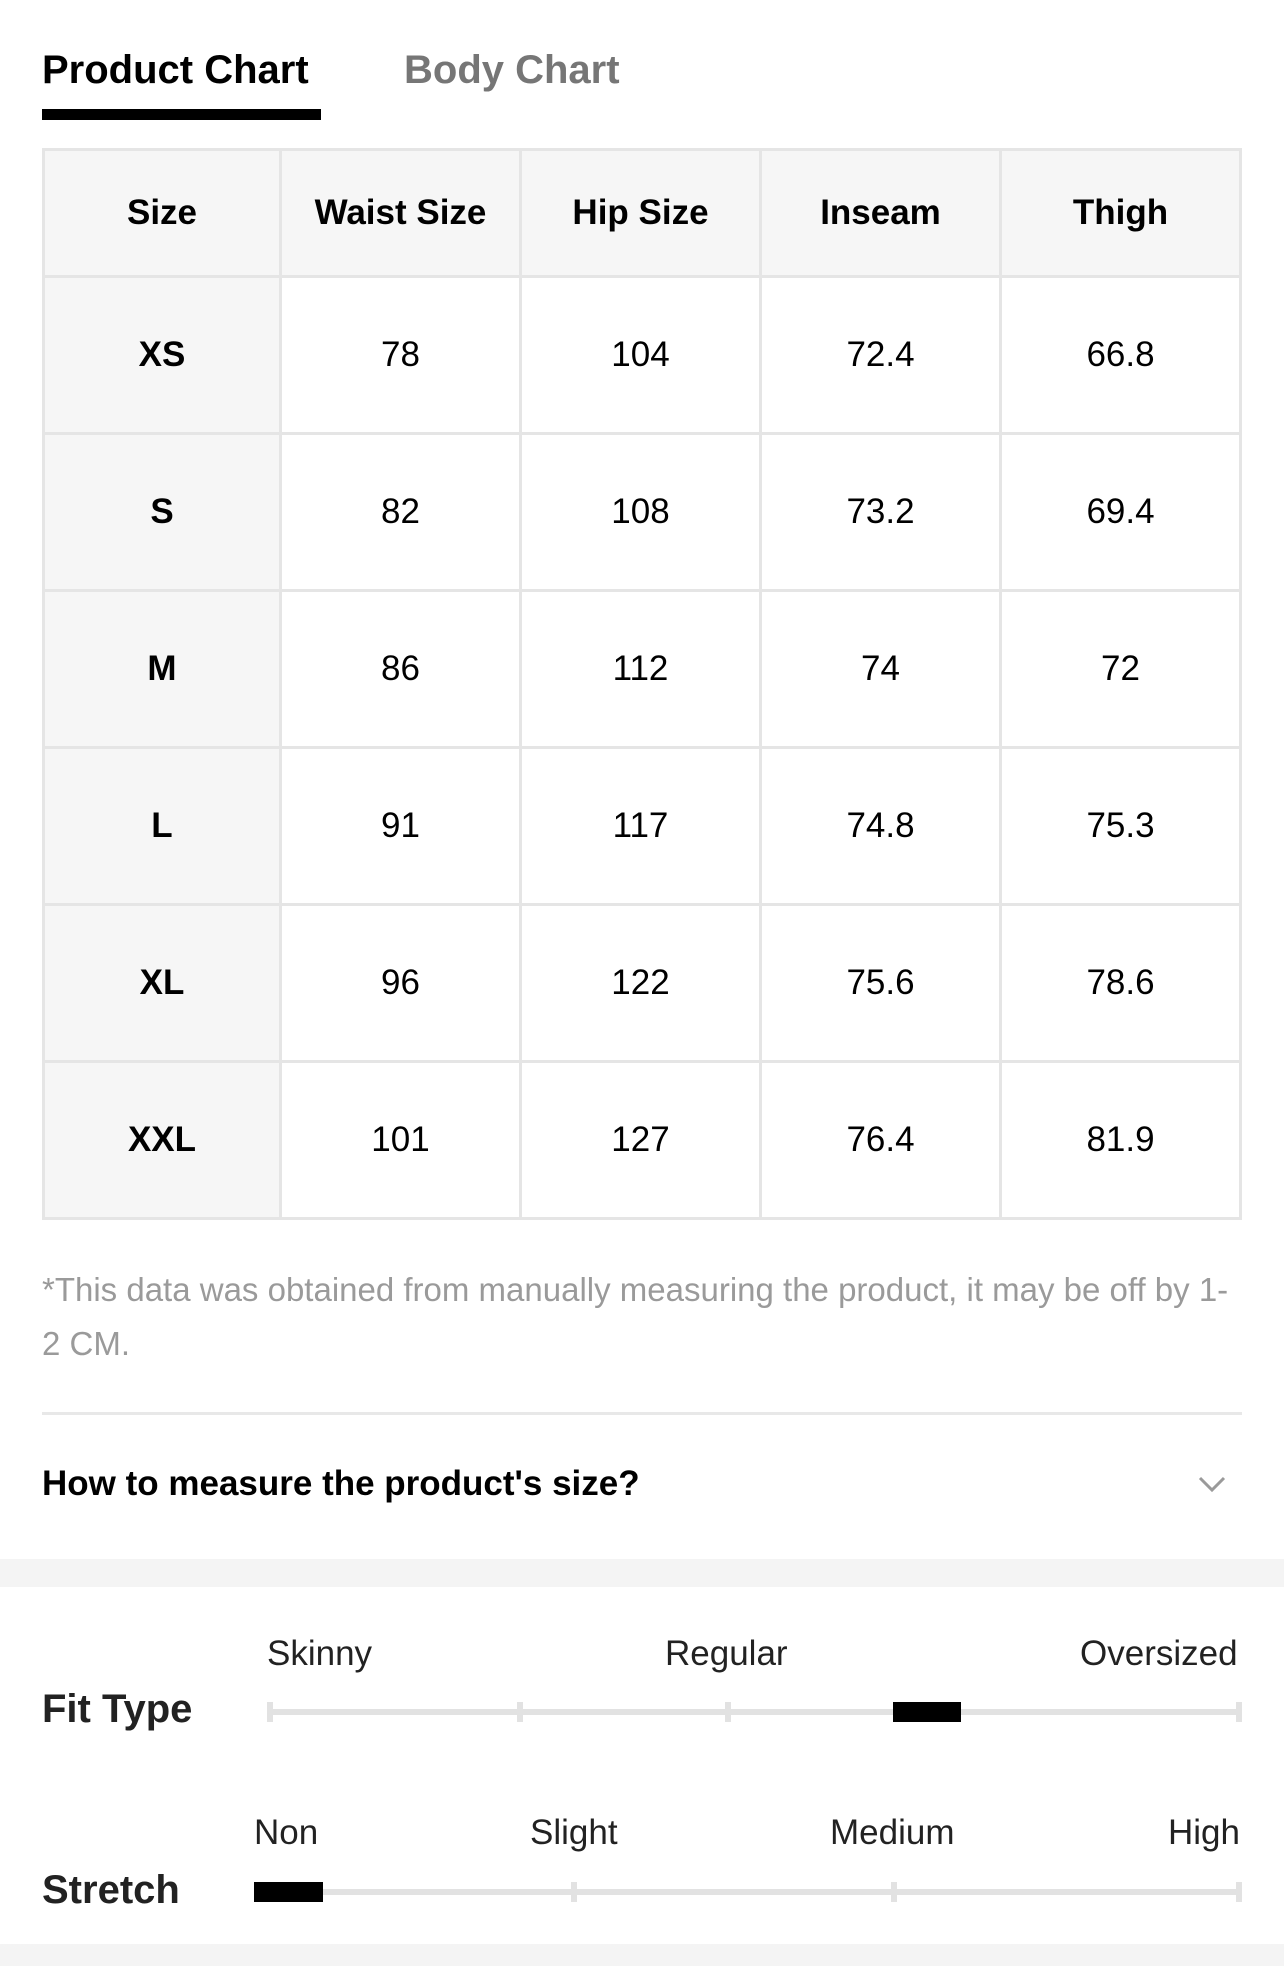 The image size is (1284, 1966). What do you see at coordinates (400, 1140) in the screenshot?
I see `waist-cell: 101` at bounding box center [400, 1140].